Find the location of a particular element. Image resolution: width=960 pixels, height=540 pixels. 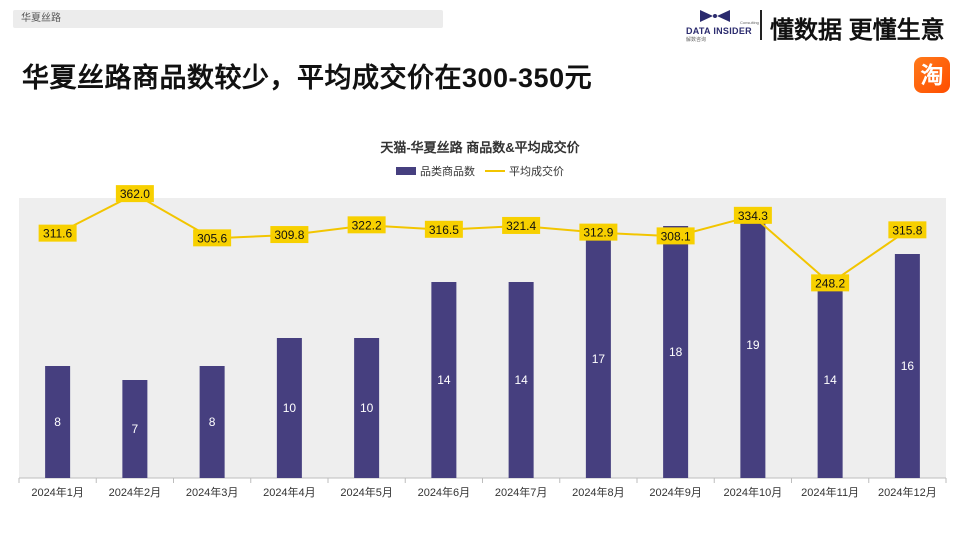

bowtie-logo-icon is located at coordinates (715, 16).